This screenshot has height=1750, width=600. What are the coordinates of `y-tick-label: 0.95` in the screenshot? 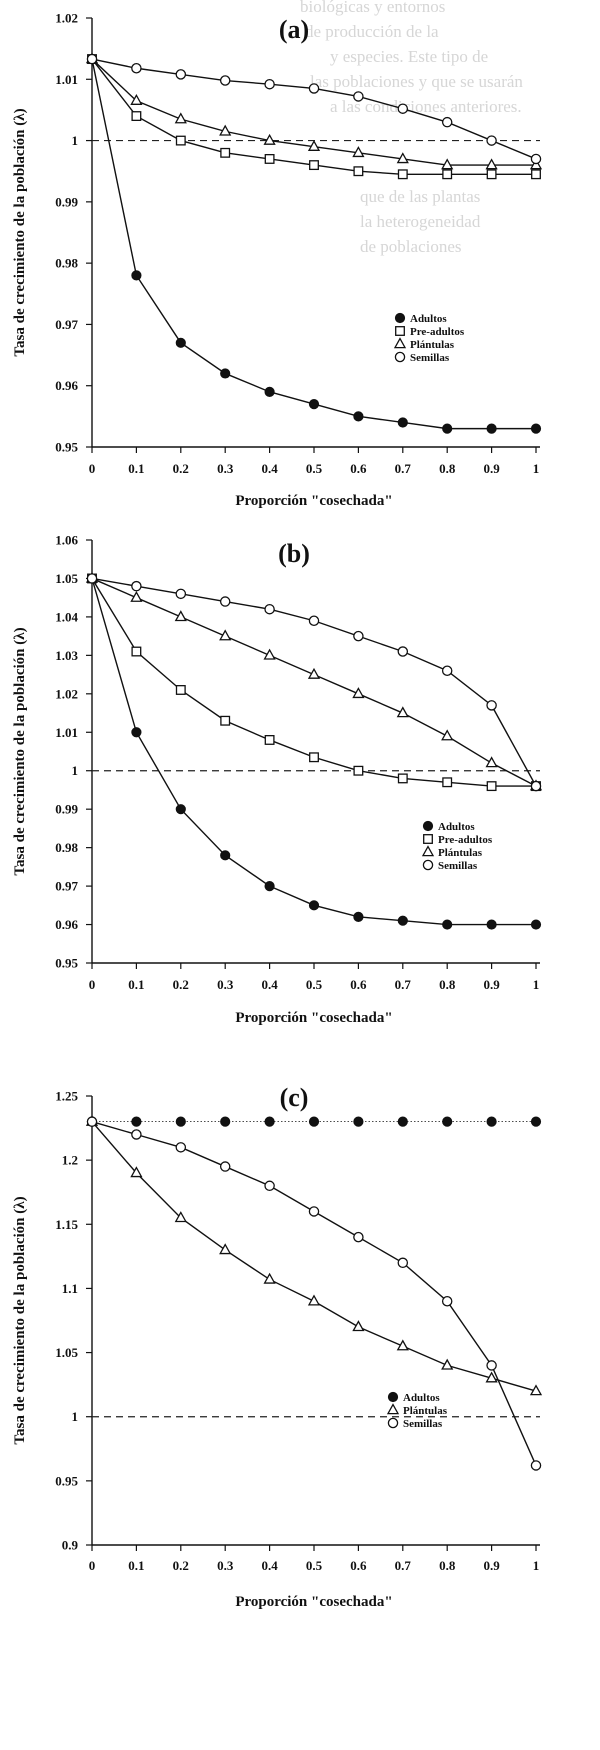 It's located at (66, 447).